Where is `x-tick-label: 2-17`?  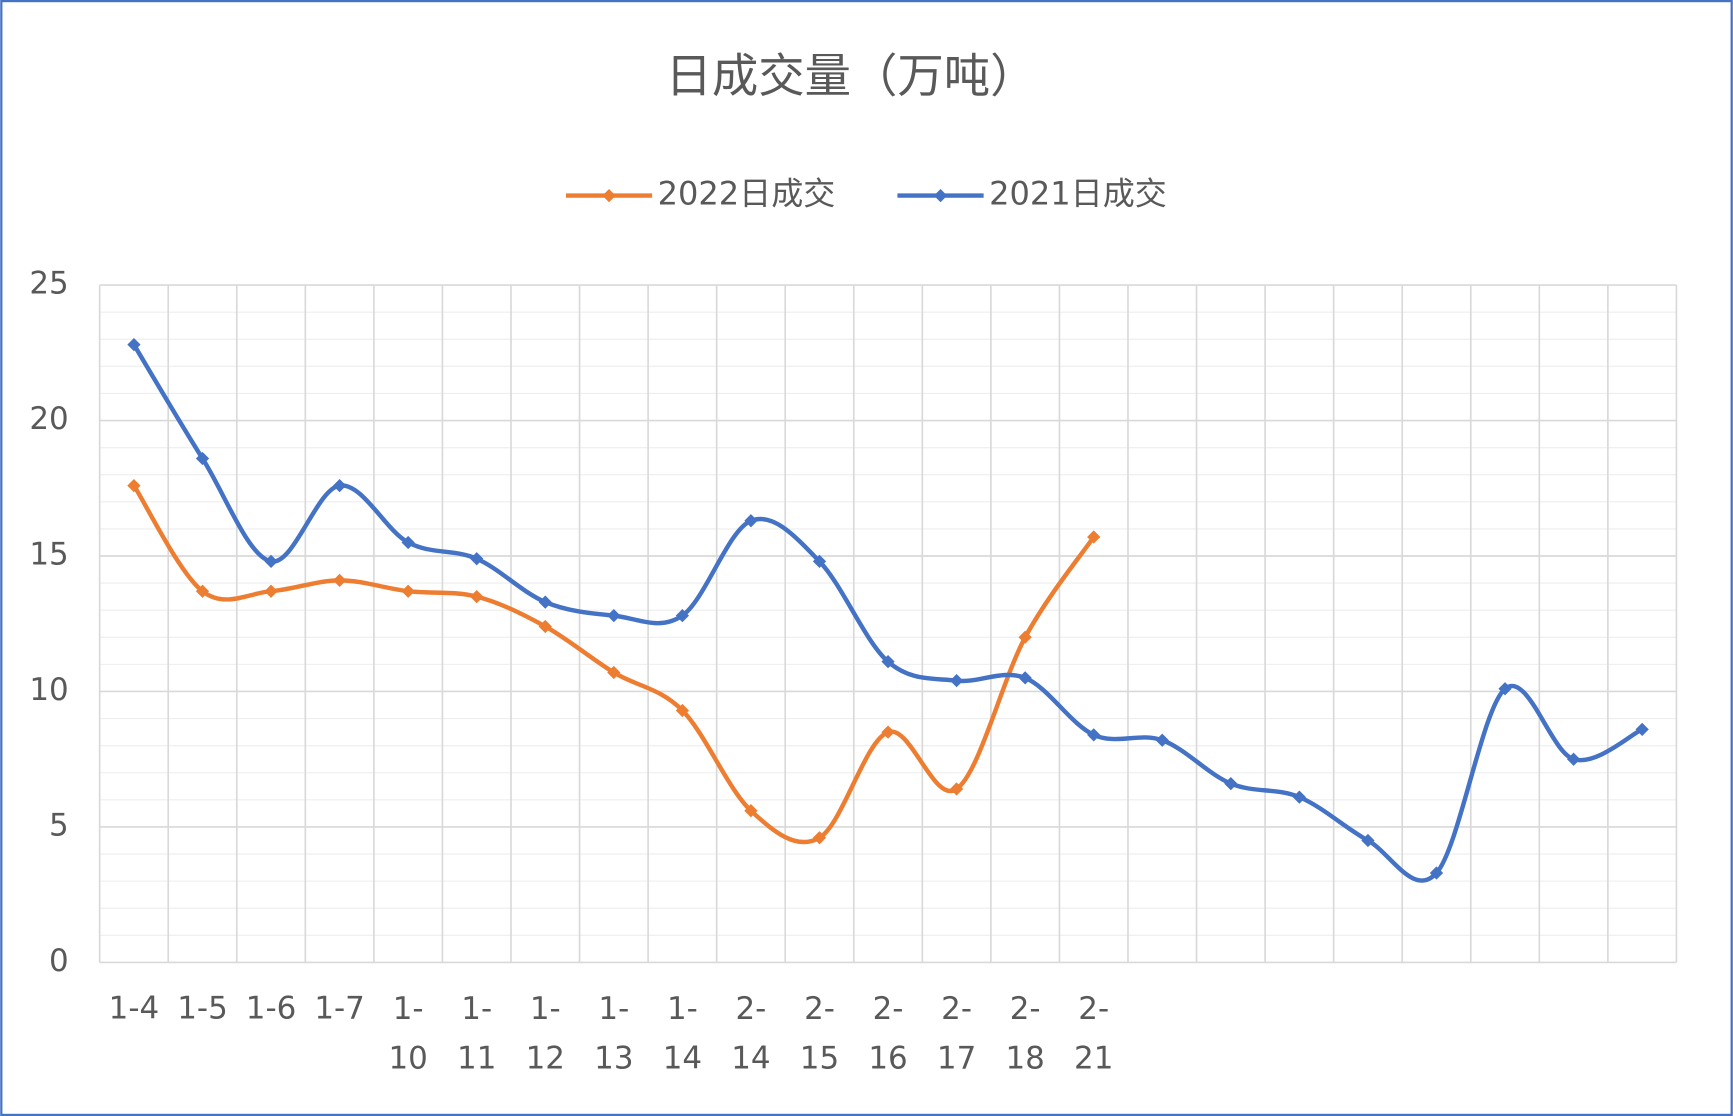
x-tick-label: 2-17 is located at coordinates (956, 1033).